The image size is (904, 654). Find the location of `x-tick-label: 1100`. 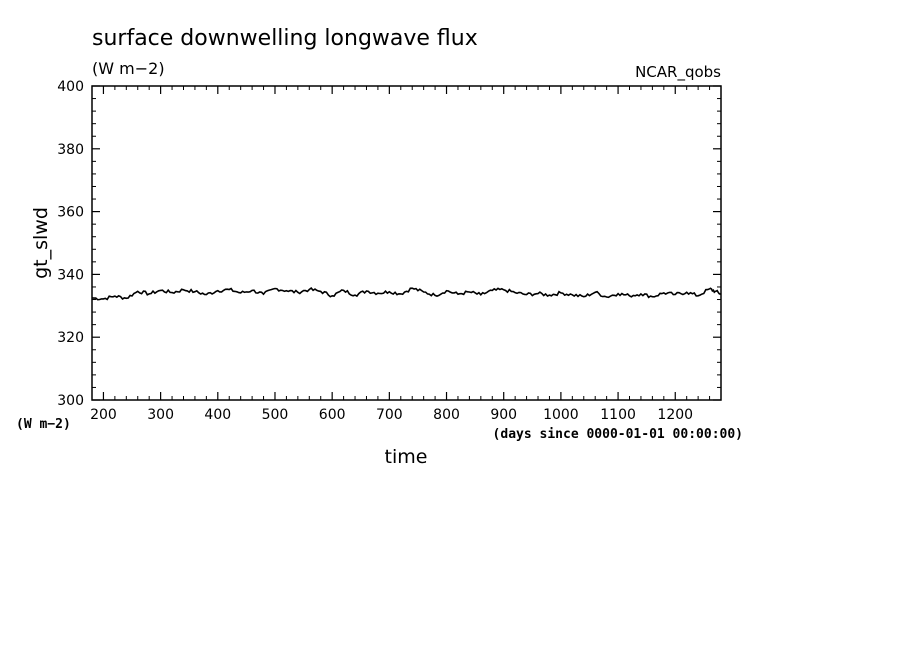

x-tick-label: 1100 is located at coordinates (618, 415).